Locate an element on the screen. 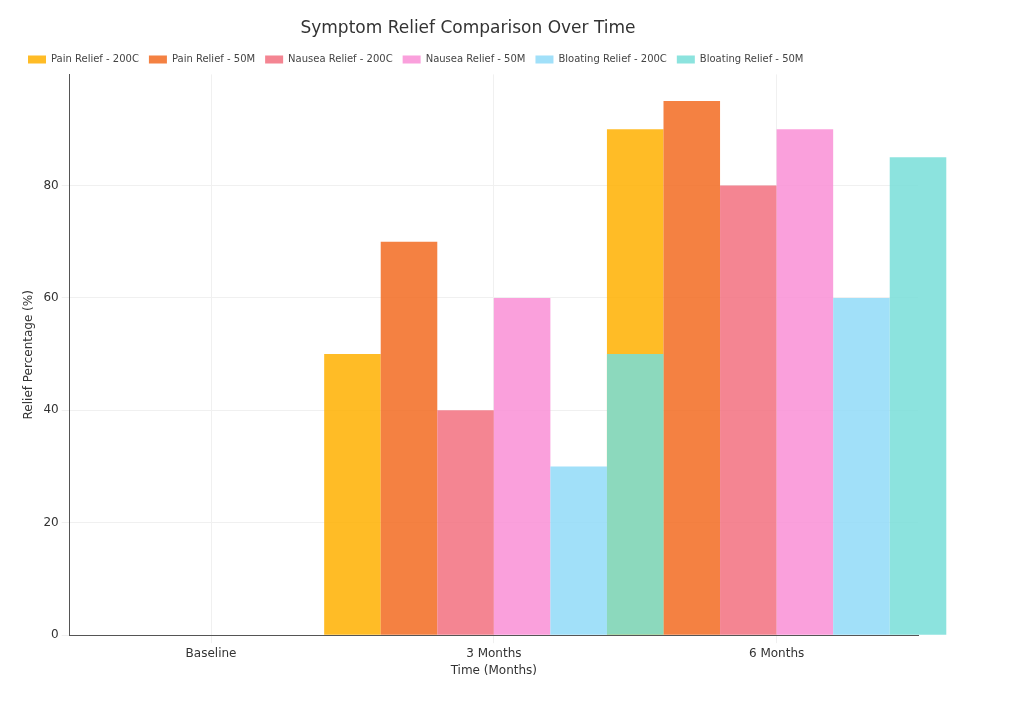 The height and width of the screenshot is (701, 1023). legend-label: Pain Relief - 200C is located at coordinates (95, 58).